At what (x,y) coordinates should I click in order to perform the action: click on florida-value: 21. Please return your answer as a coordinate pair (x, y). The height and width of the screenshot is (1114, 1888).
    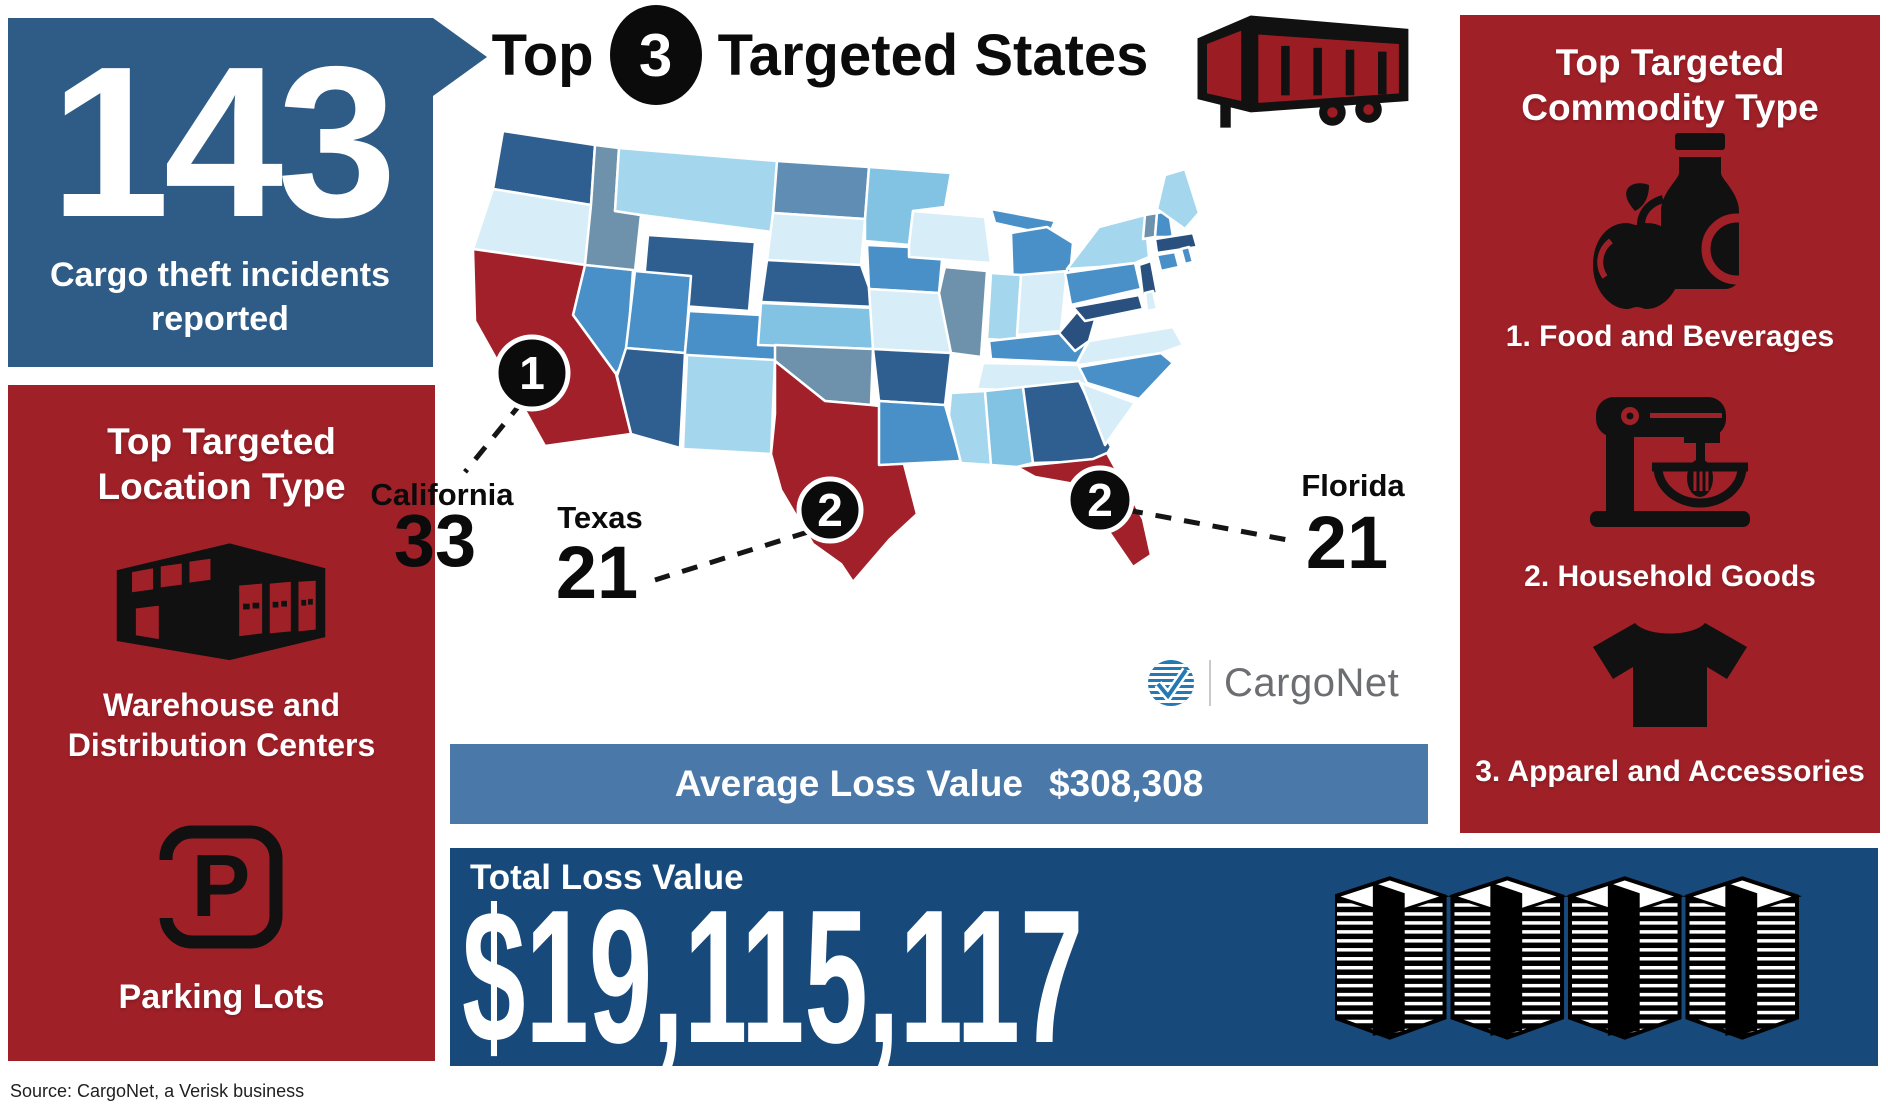
    Looking at the image, I should click on (1347, 542).